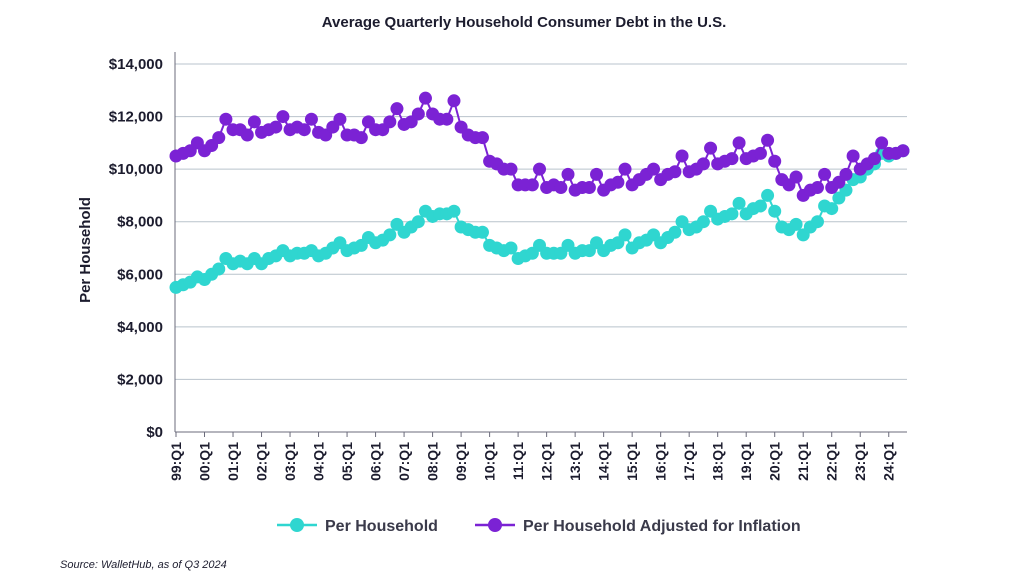 Image resolution: width=1030 pixels, height=572 pixels. Describe the element at coordinates (433, 461) in the screenshot. I see `x-tick-label: 08:Q1` at that location.